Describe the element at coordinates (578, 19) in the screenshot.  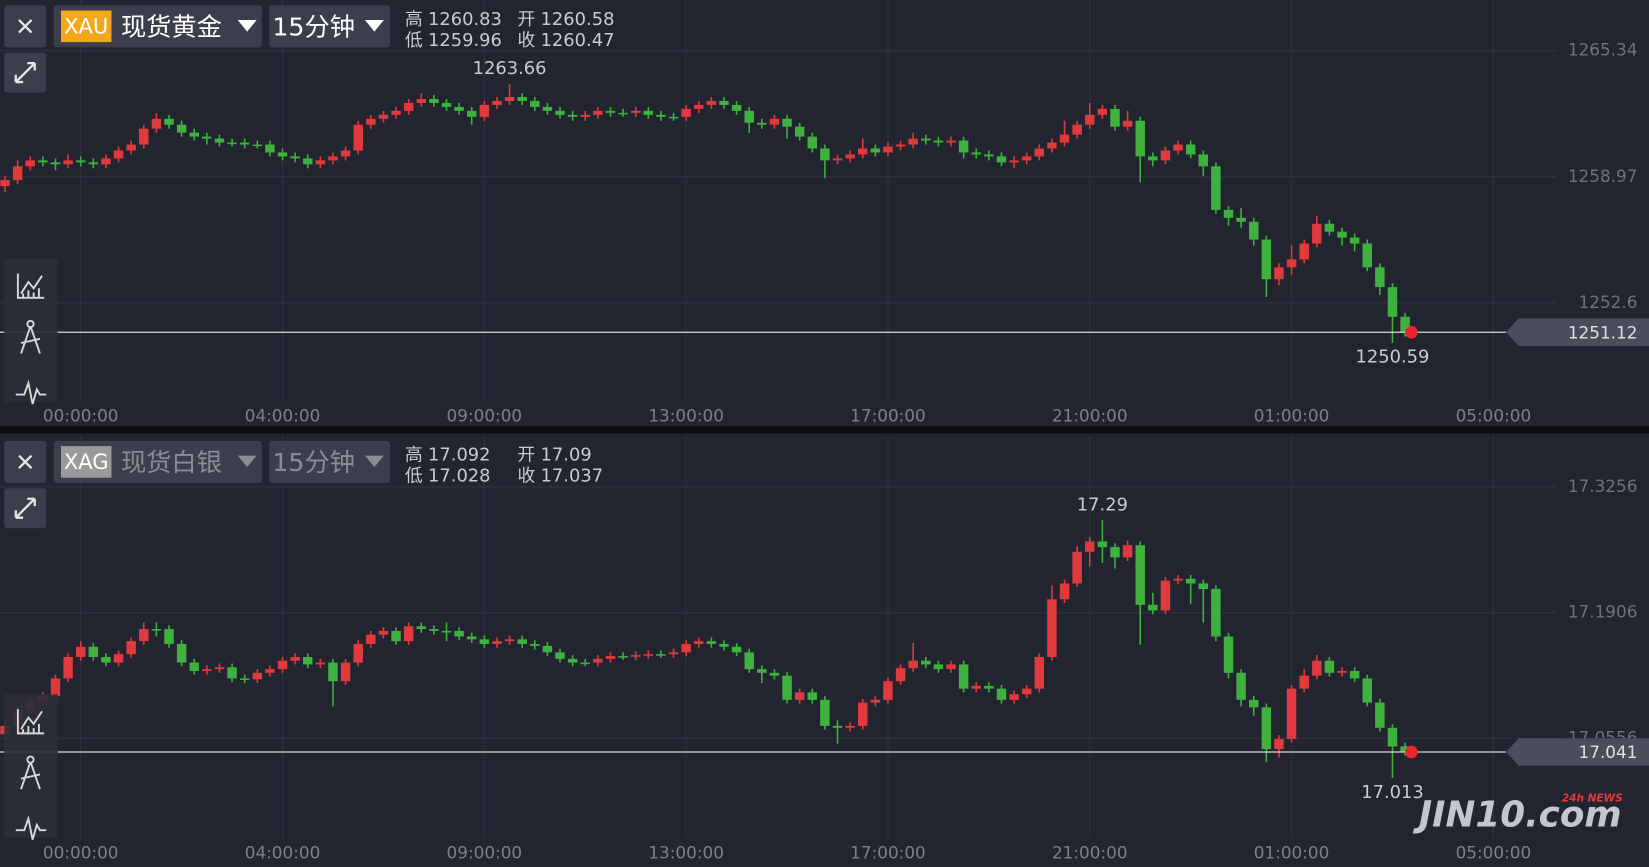
I see `stat-value: 1260.58` at that location.